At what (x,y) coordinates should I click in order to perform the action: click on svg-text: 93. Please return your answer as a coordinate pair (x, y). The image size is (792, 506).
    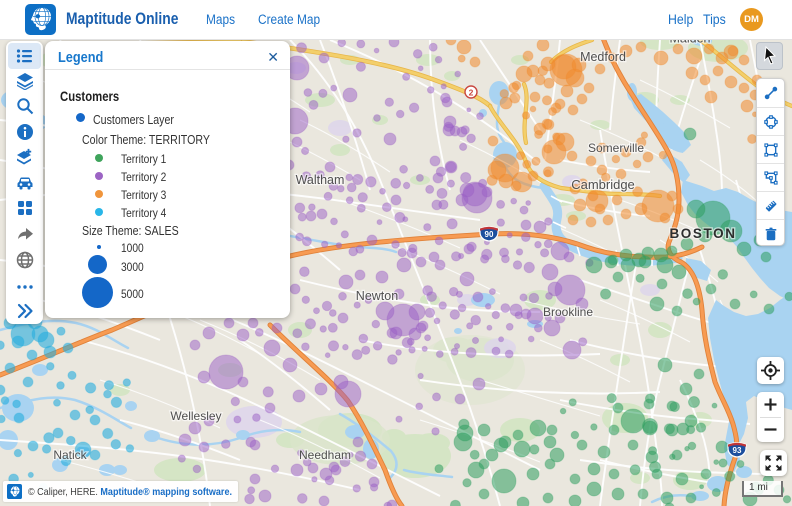
    Looking at the image, I should click on (737, 450).